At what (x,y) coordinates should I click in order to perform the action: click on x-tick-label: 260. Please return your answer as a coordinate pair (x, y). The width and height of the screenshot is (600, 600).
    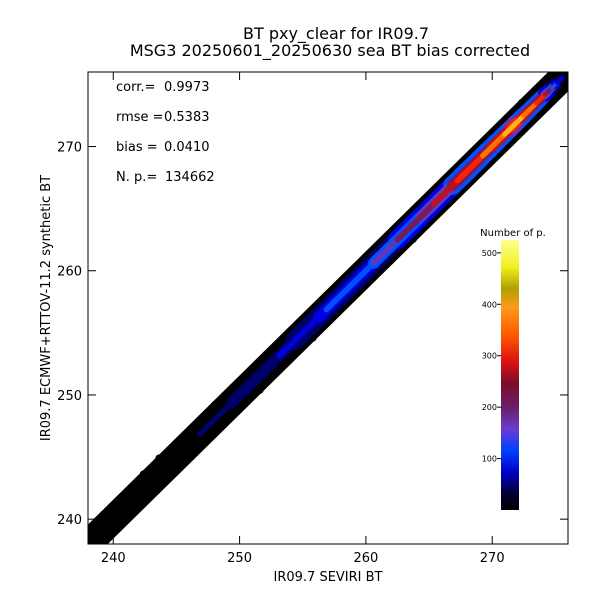
    Looking at the image, I should click on (365, 558).